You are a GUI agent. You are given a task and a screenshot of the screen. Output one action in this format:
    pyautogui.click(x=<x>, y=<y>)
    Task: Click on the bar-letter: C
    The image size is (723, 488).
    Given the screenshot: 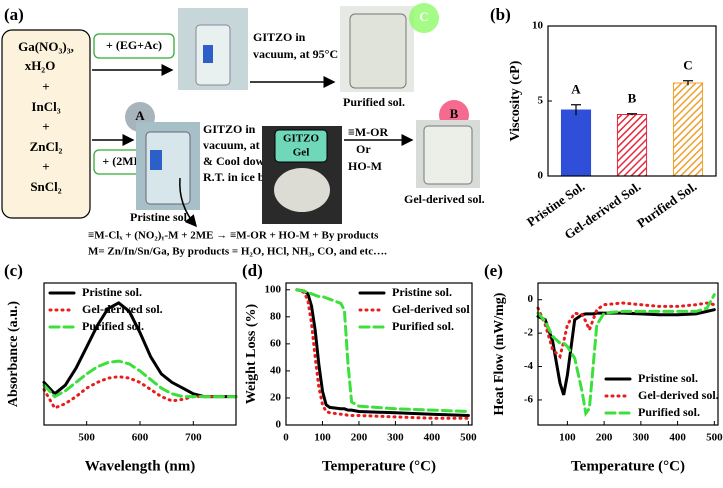 What is the action you would take?
    pyautogui.click(x=687, y=65)
    